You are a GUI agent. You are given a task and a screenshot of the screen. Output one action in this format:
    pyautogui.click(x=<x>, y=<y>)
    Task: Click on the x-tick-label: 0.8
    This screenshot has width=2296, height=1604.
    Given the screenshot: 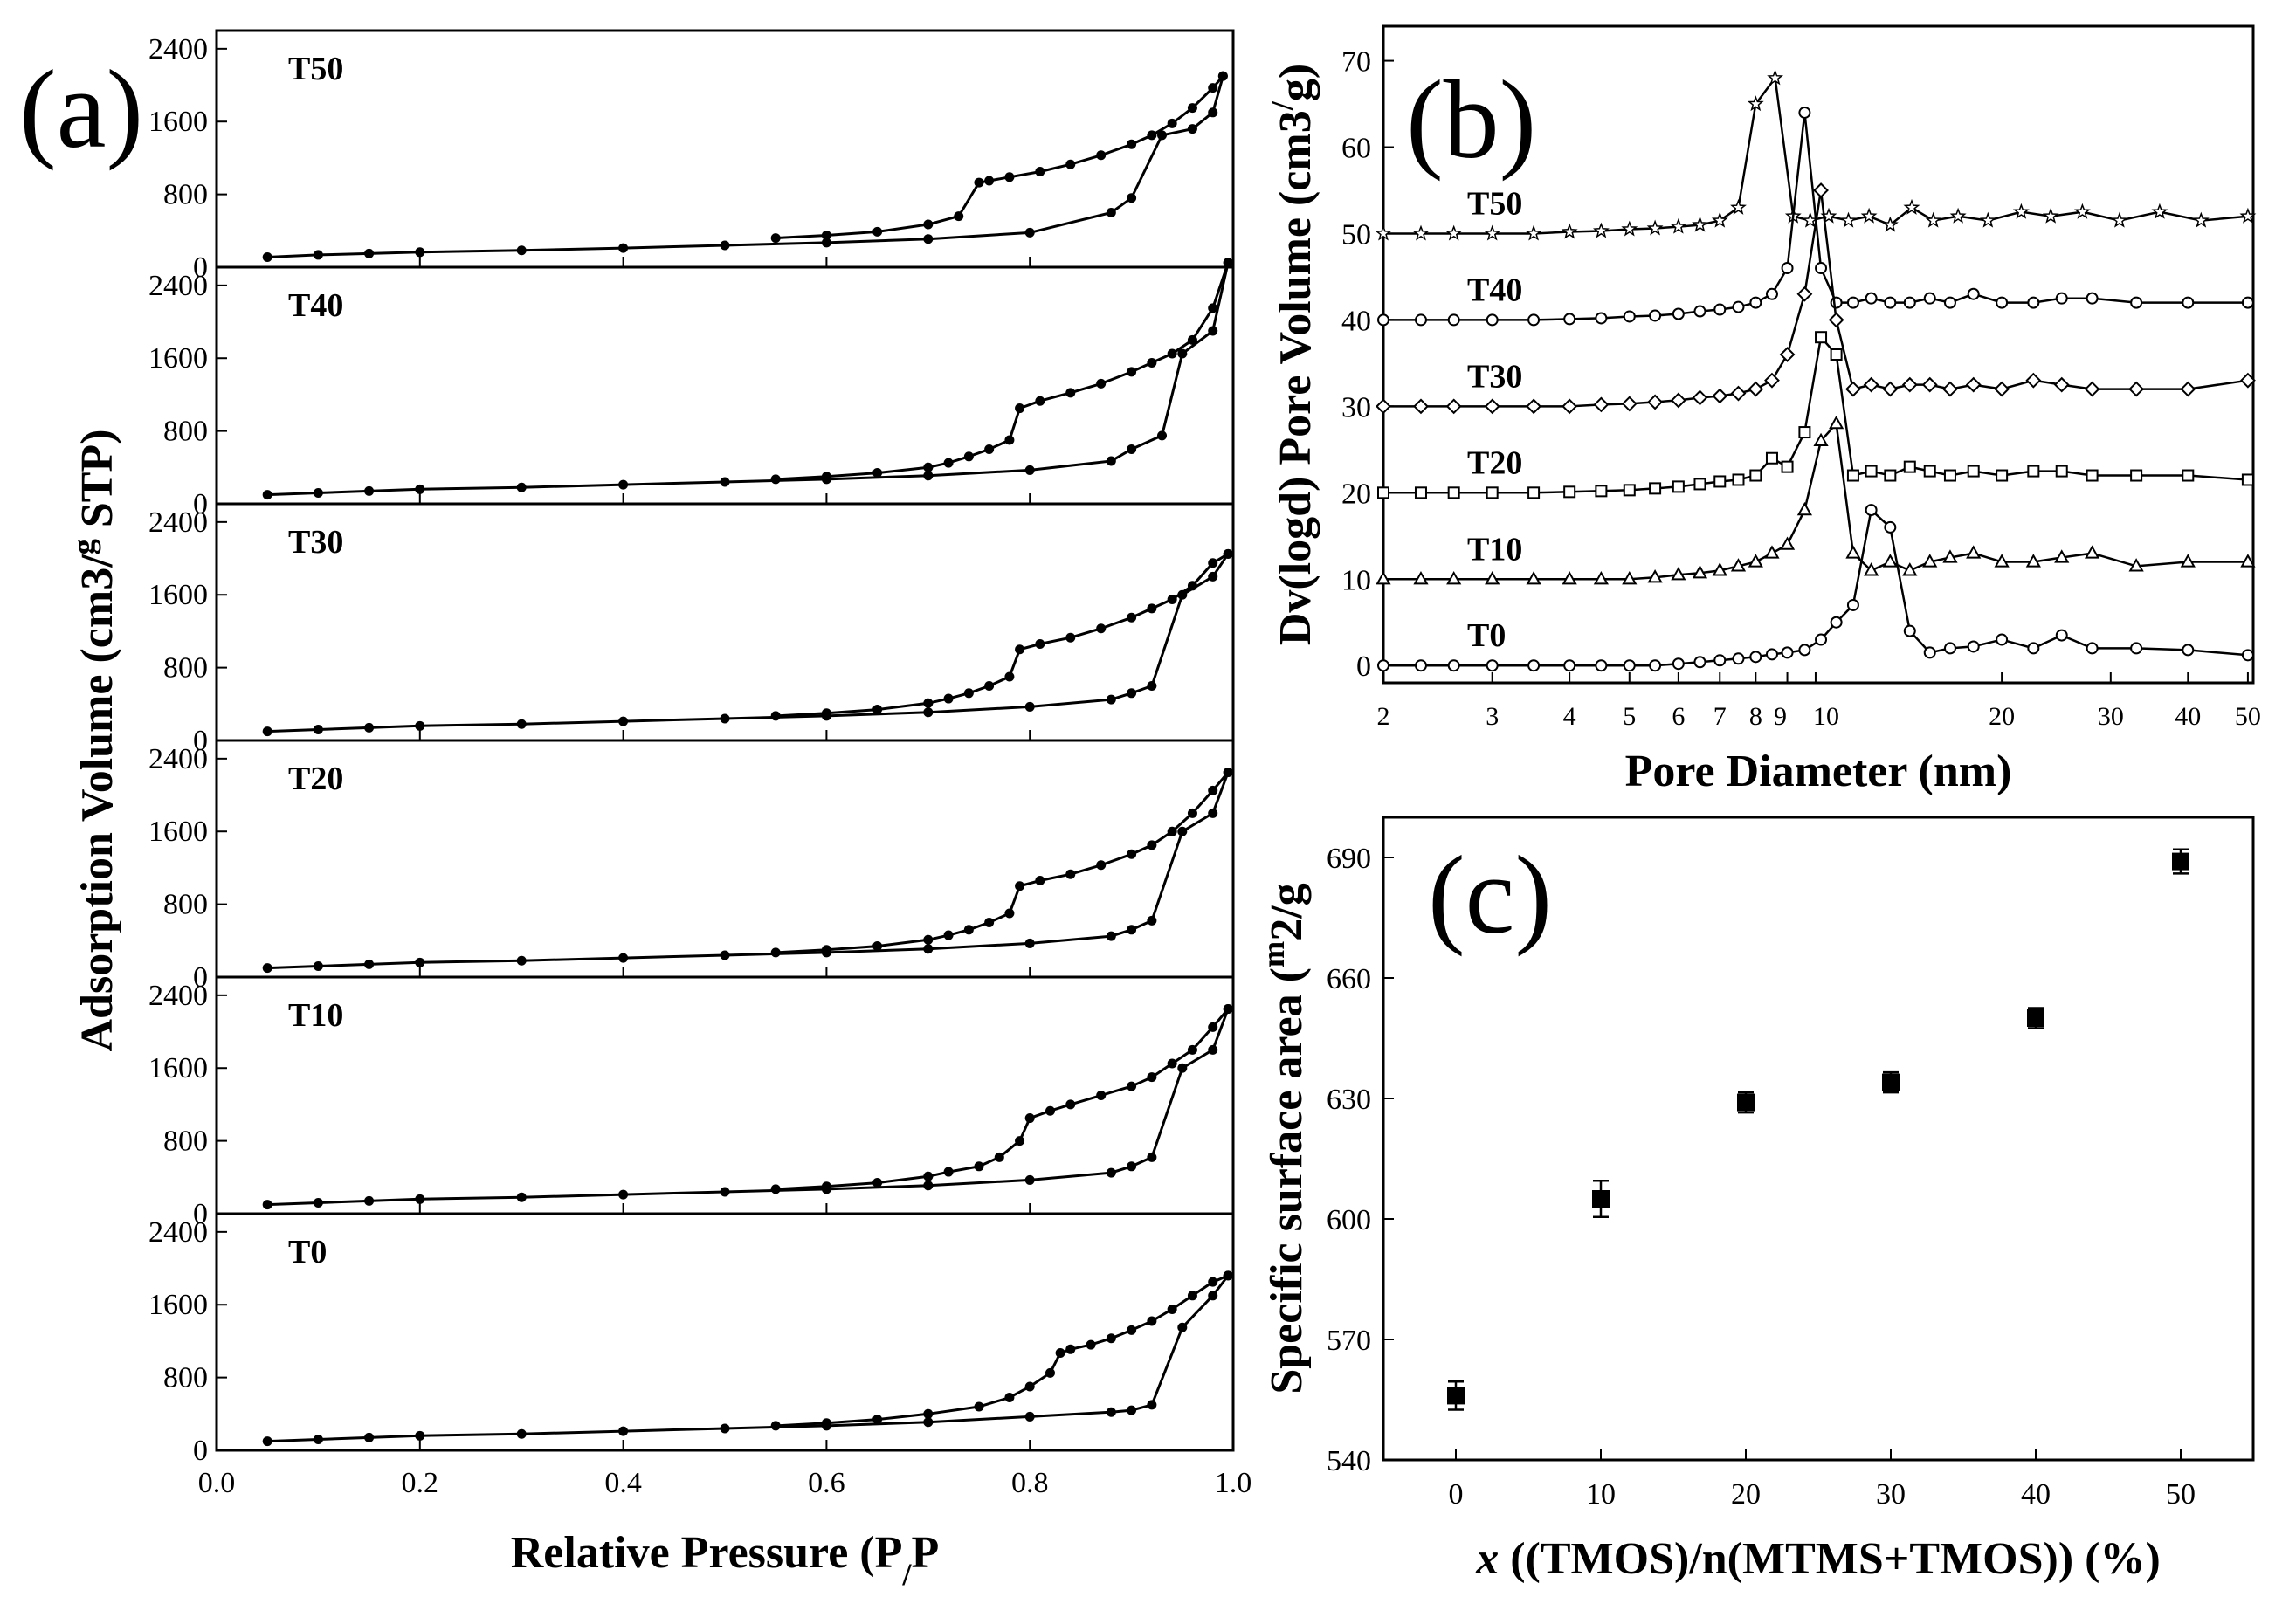 What is the action you would take?
    pyautogui.click(x=1030, y=1483)
    